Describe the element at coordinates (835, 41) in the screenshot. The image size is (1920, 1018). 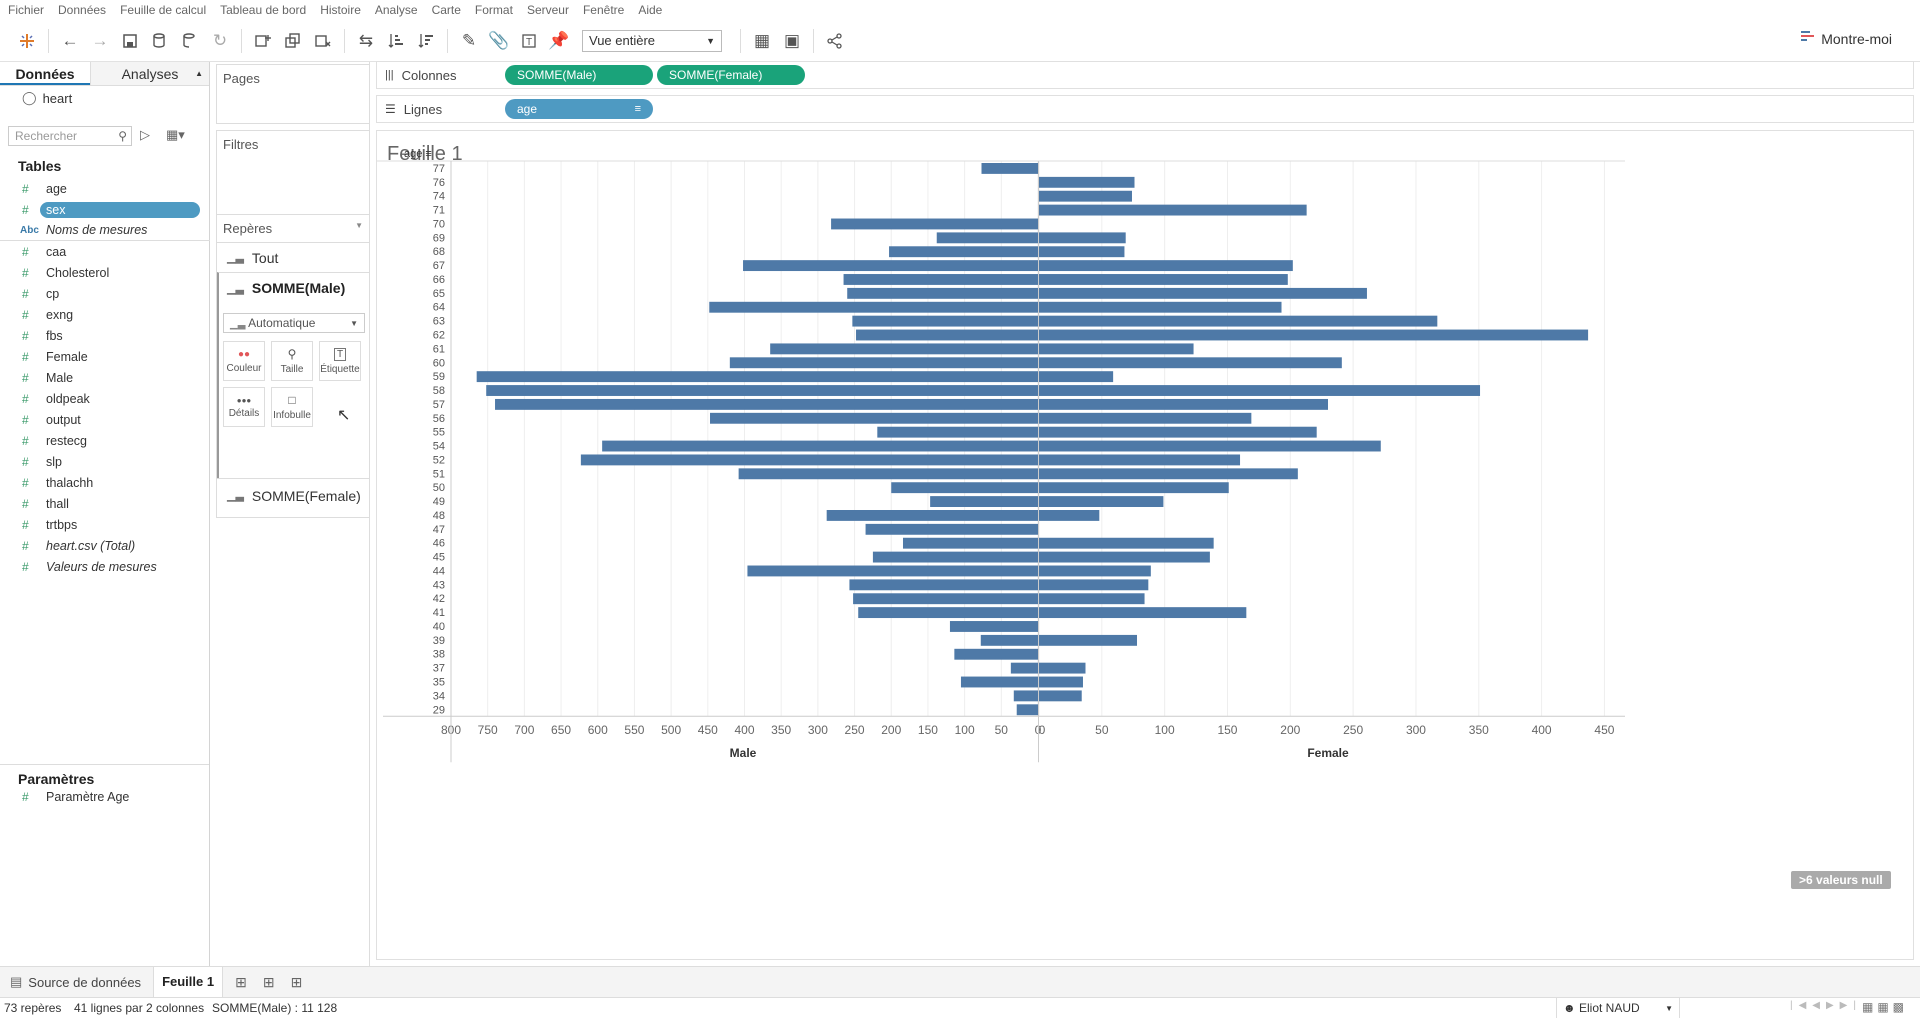
I see `share-icon` at that location.